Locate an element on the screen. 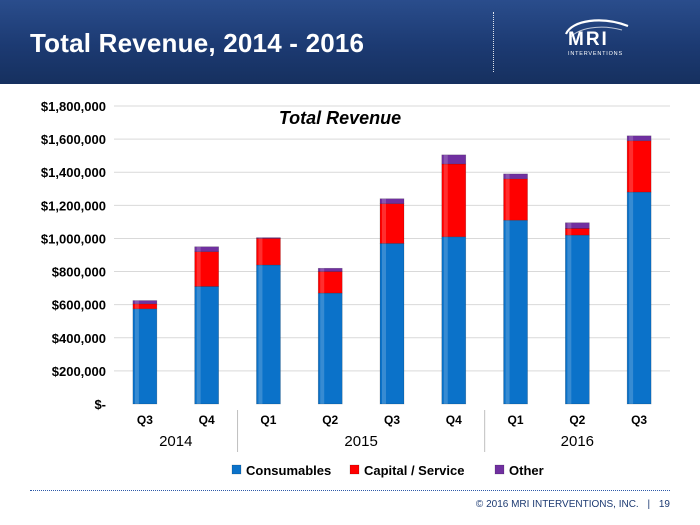 This screenshot has width=700, height=525. footer-divider is located at coordinates (350, 490).